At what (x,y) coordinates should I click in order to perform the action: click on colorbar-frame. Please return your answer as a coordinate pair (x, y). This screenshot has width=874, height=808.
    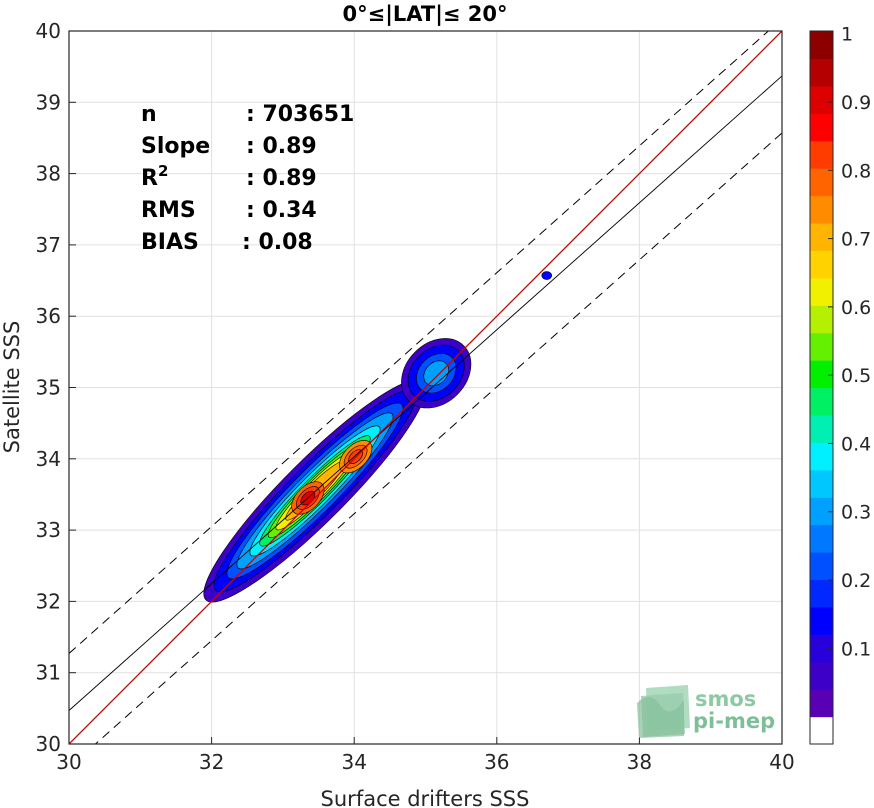
    Looking at the image, I should click on (821, 387).